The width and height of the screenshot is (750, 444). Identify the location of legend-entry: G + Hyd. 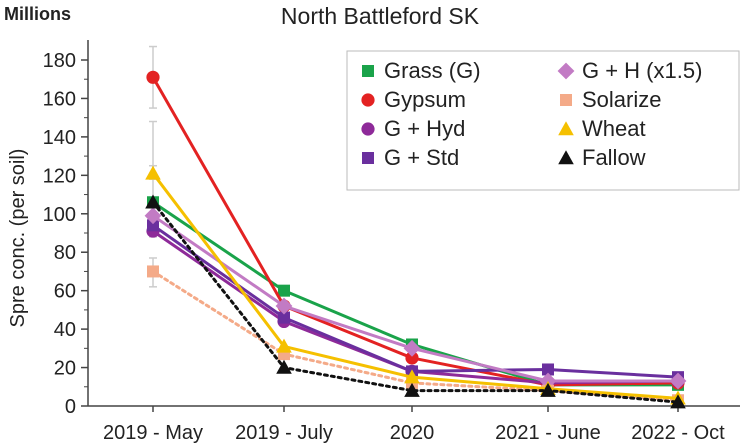
(413, 128).